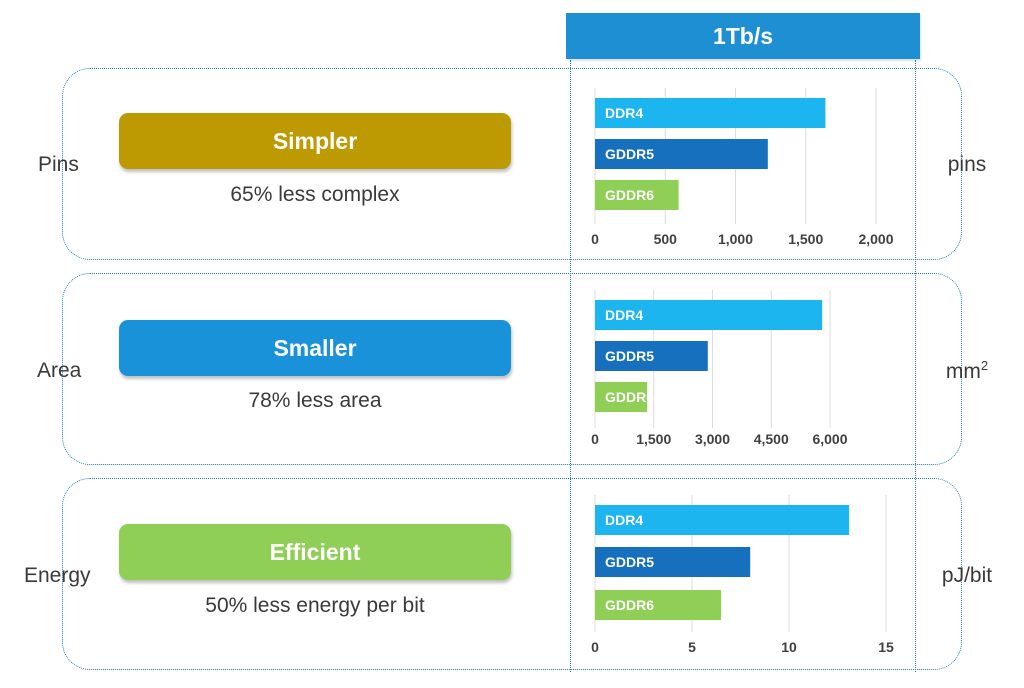 The width and height of the screenshot is (1024, 688). Describe the element at coordinates (829, 439) in the screenshot. I see `tick-label: 6,000` at that location.